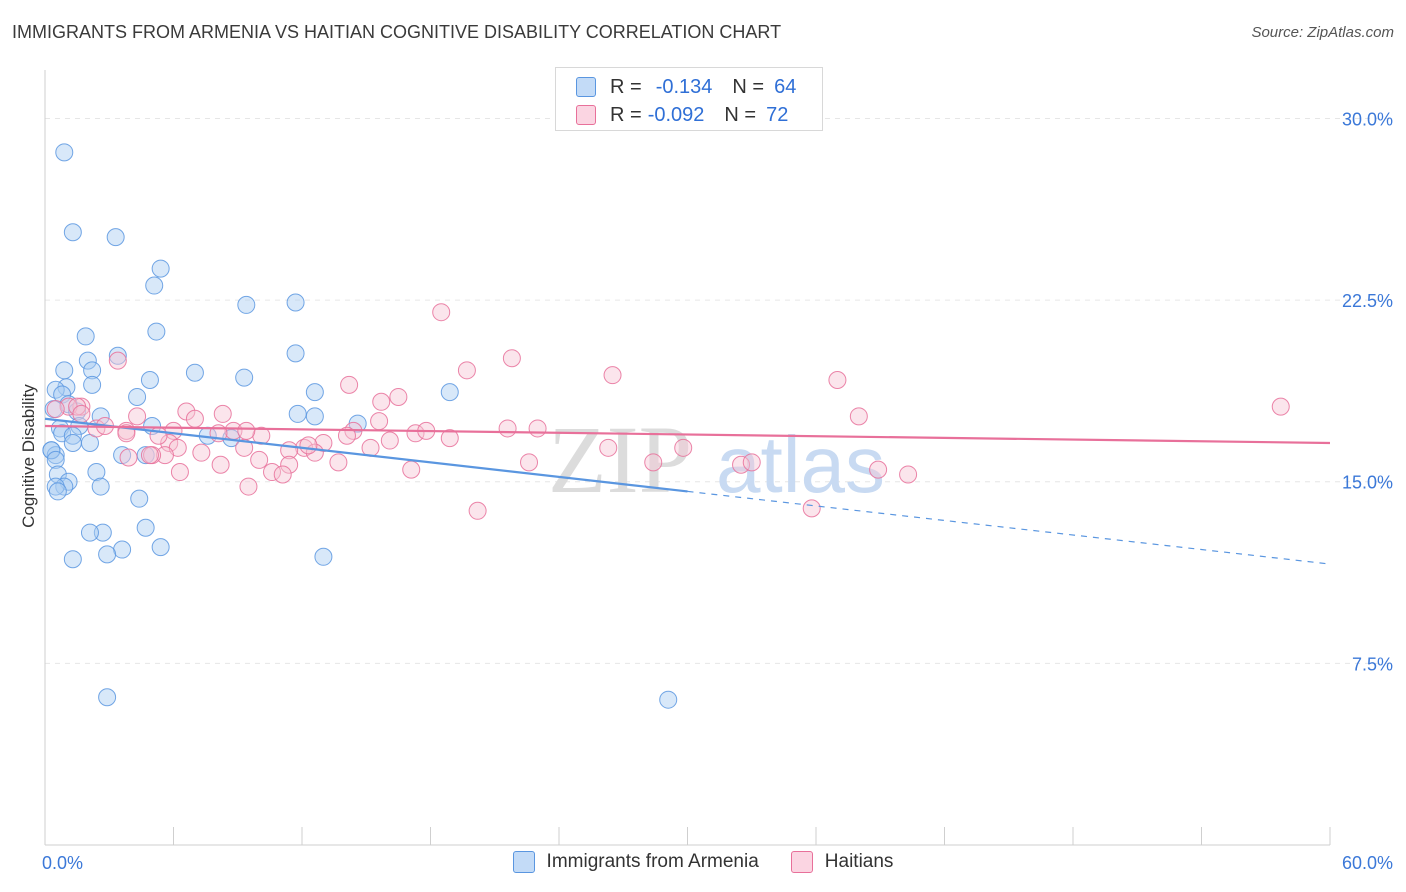 The height and width of the screenshot is (892, 1406). I want to click on y-tick-label: 30.0%, so click(1367, 119).